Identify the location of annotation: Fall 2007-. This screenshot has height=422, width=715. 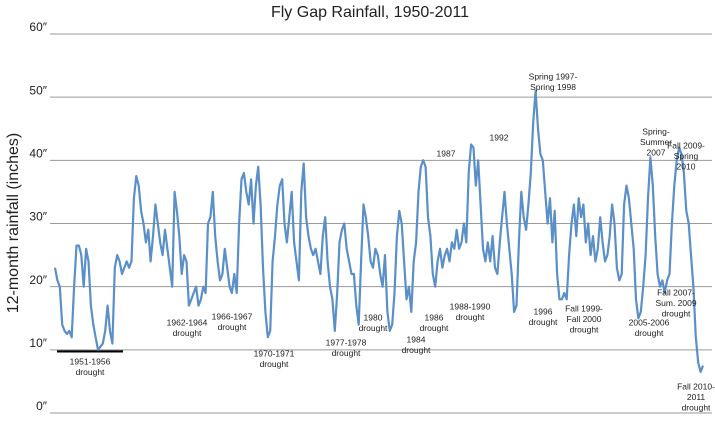
(676, 292).